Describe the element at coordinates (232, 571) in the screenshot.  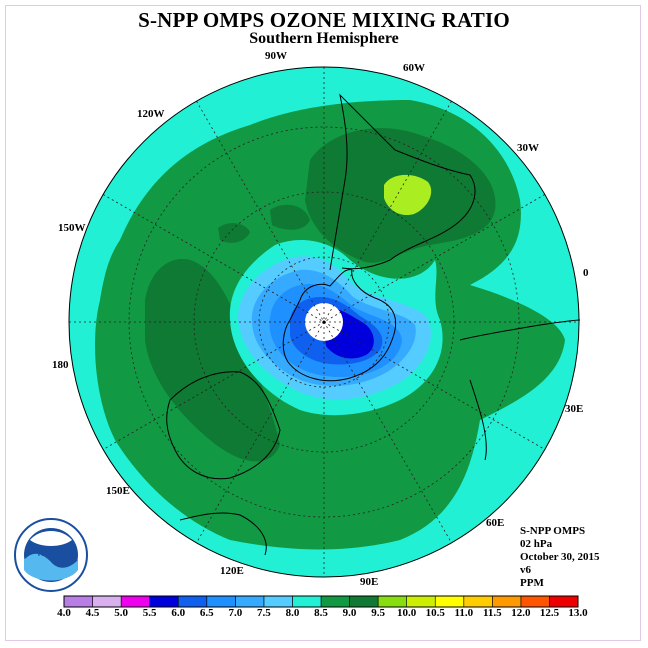
I see `lon-label-120e: 120E` at that location.